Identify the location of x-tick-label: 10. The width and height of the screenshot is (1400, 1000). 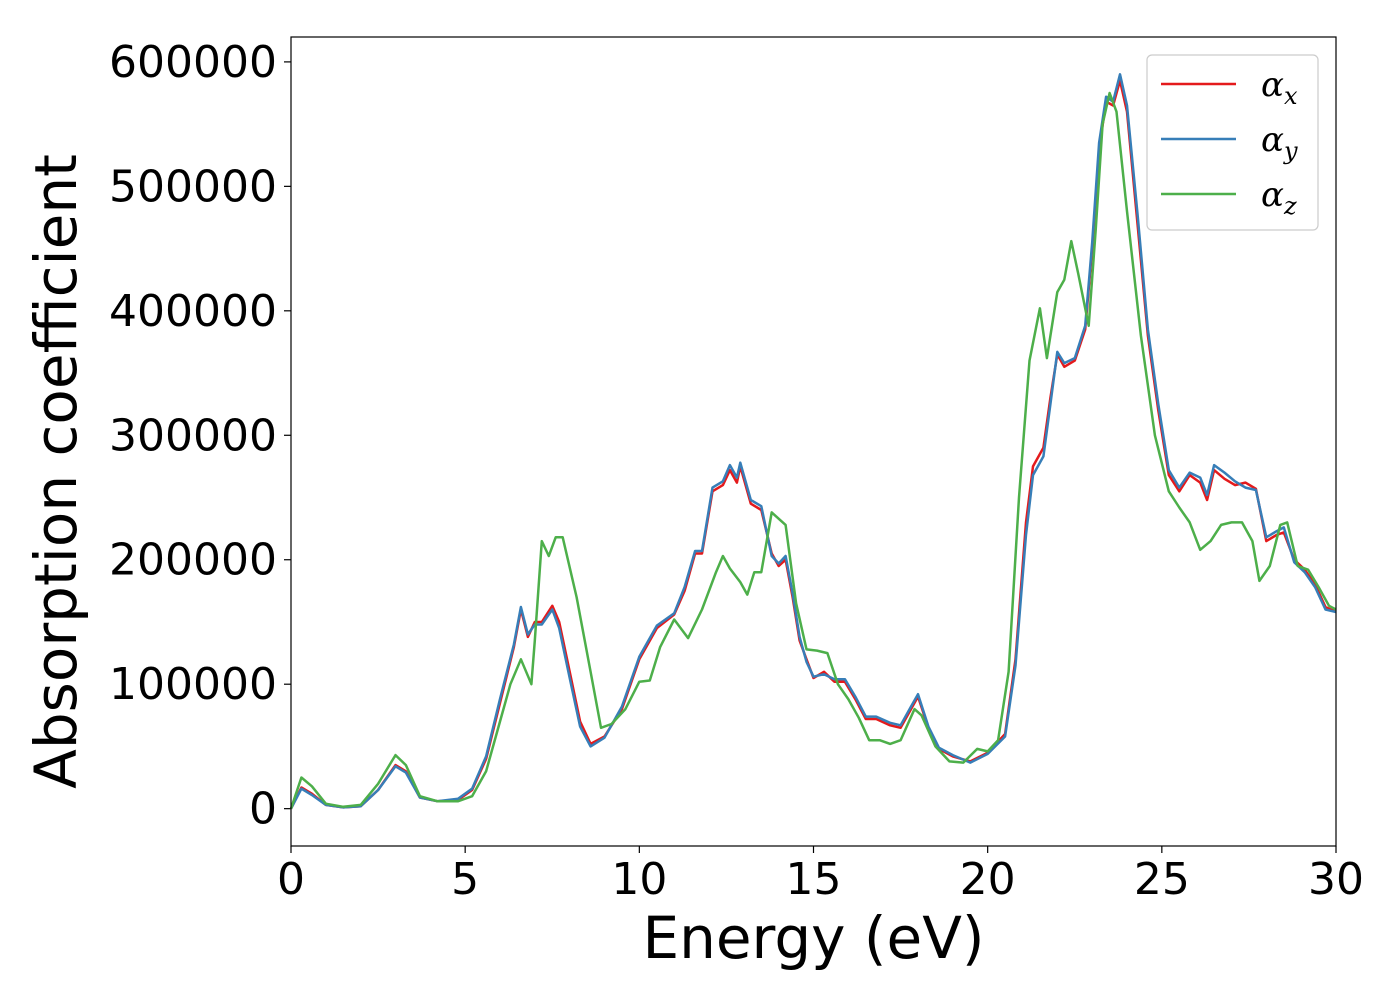
(639, 879).